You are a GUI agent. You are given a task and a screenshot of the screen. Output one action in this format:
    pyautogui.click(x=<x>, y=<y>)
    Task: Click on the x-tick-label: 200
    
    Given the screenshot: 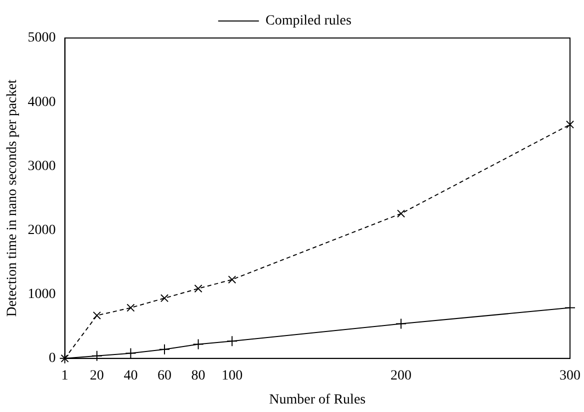 What is the action you would take?
    pyautogui.click(x=401, y=376)
    